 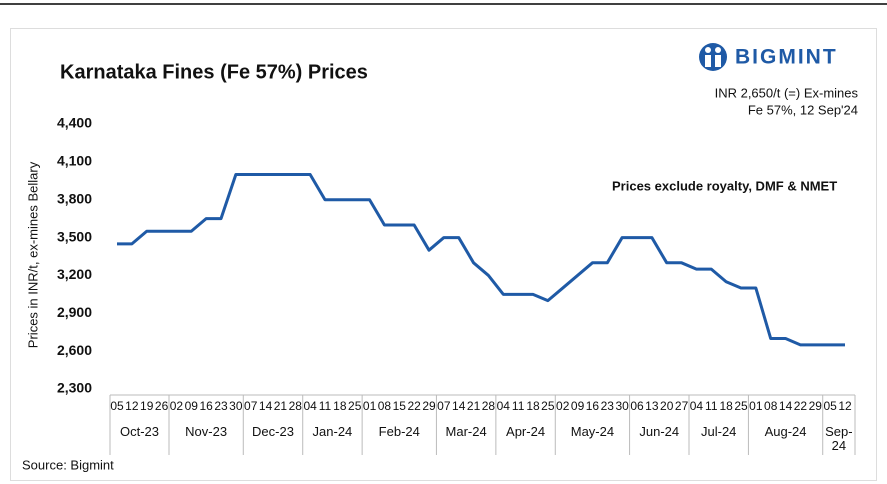 What do you see at coordinates (786, 57) in the screenshot?
I see `brand: BIGMINT` at bounding box center [786, 57].